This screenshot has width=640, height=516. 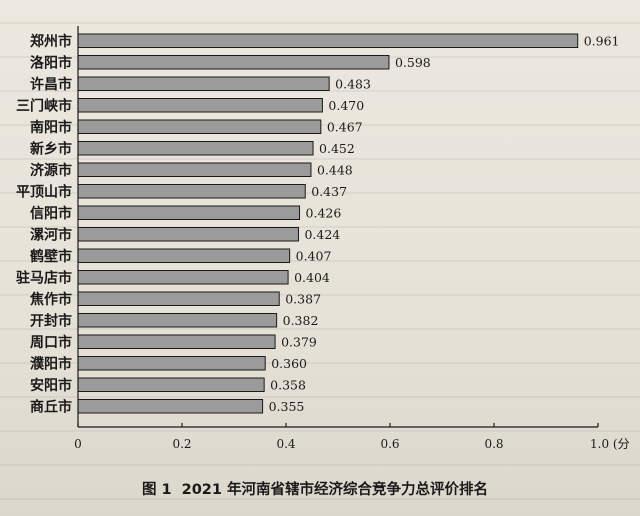 What do you see at coordinates (329, 191) in the screenshot?
I see `value-label: 0.437` at bounding box center [329, 191].